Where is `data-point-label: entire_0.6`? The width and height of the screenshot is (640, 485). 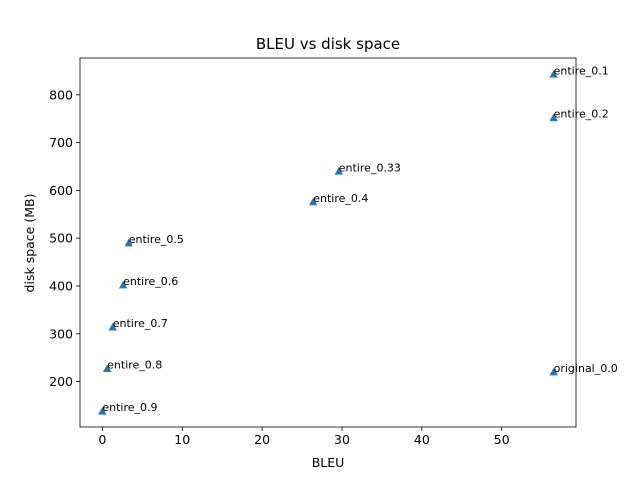 data-point-label: entire_0.6 is located at coordinates (150, 281).